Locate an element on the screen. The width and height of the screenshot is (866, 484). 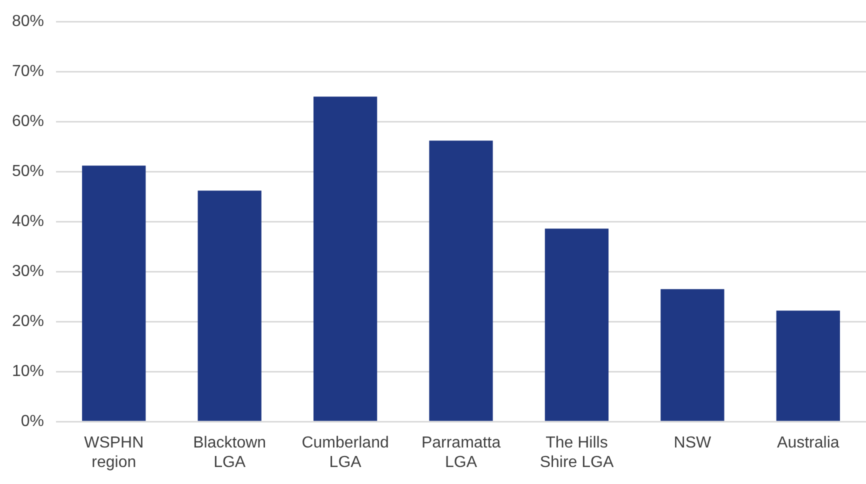
x-tick-label: WSPHN region is located at coordinates (114, 452).